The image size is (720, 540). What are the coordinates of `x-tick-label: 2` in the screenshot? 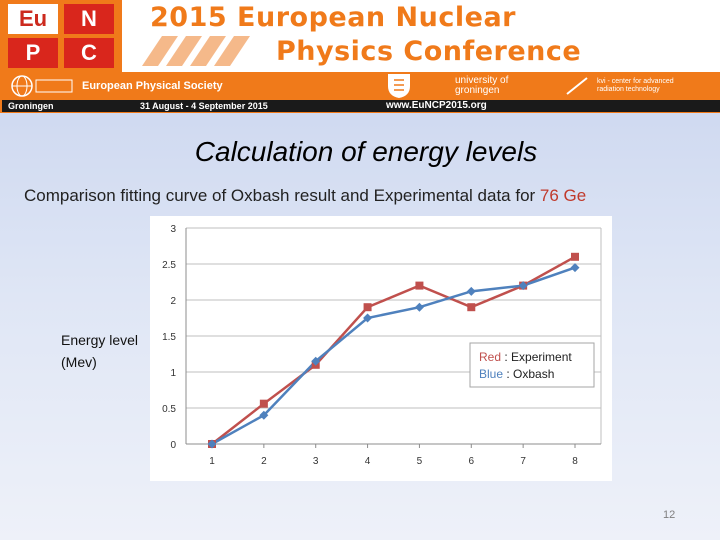 It's located at (264, 461).